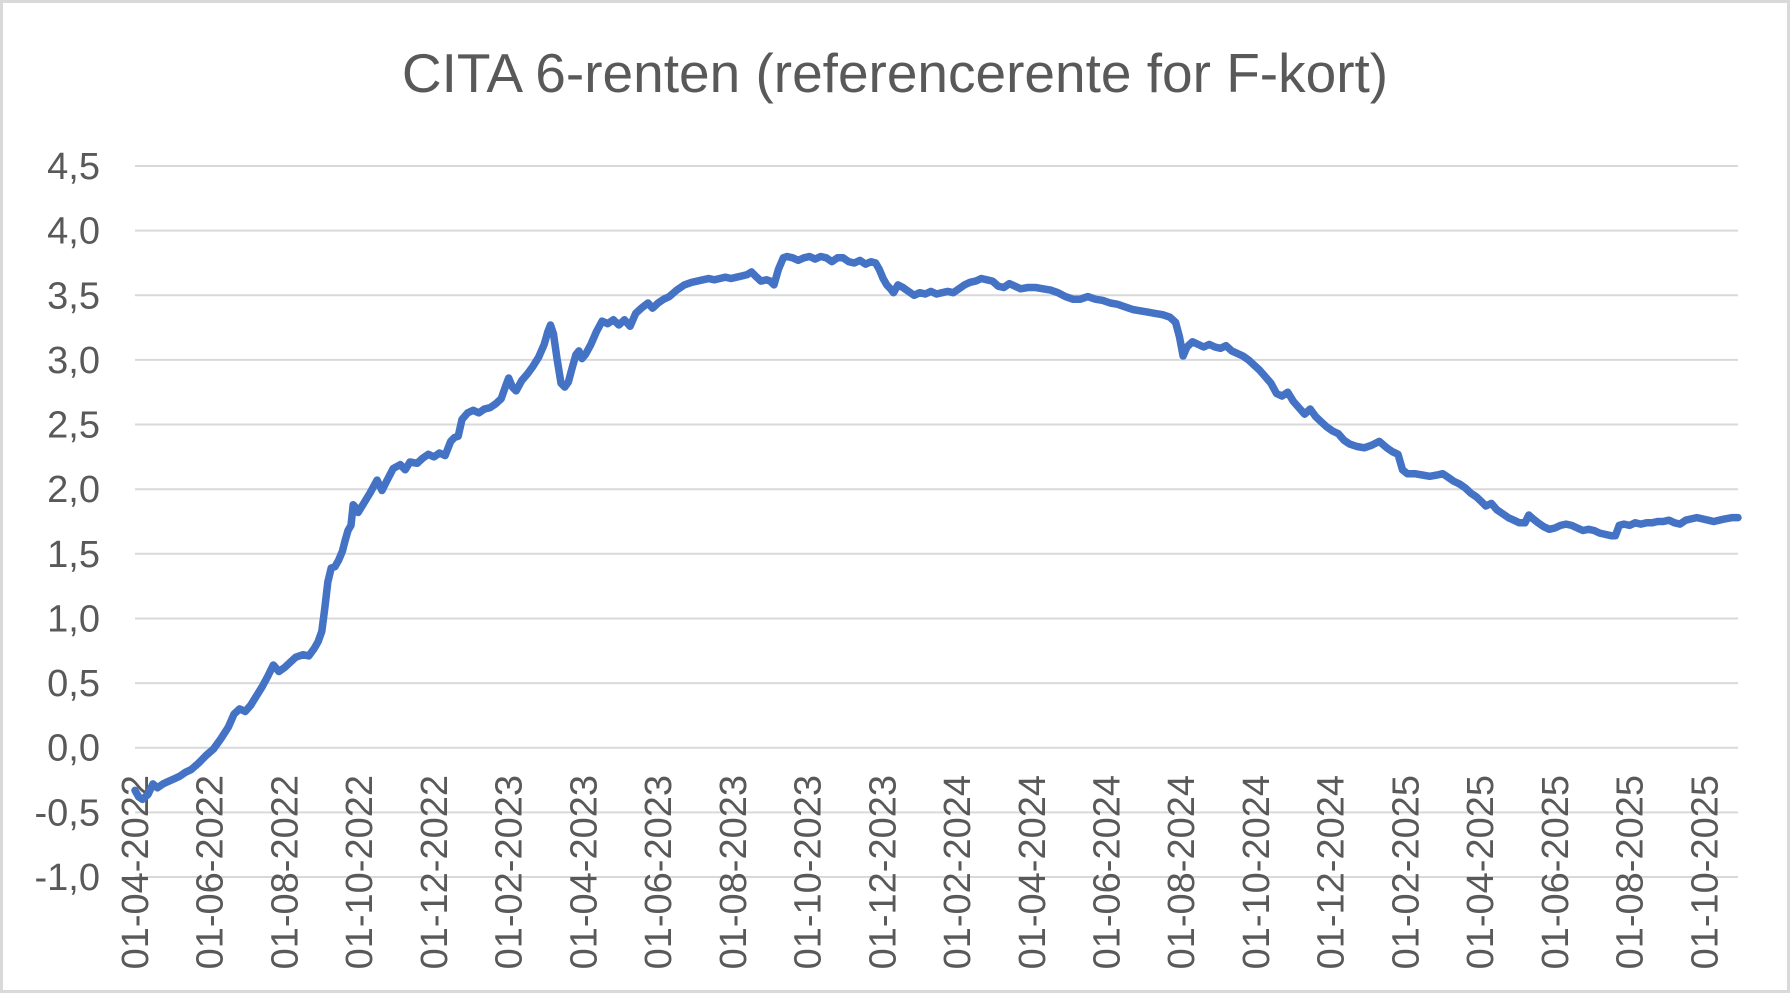 The width and height of the screenshot is (1790, 993). Describe the element at coordinates (435, 872) in the screenshot. I see `x-axis-tick-label: 01-12-2022` at that location.